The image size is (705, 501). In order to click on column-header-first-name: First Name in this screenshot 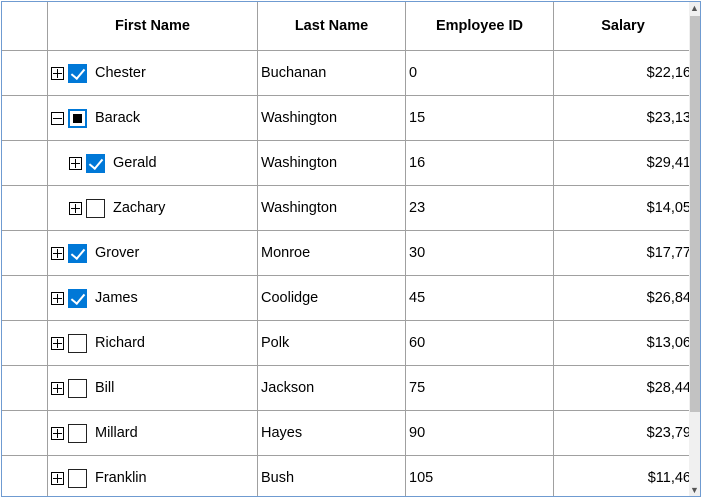, I will do `click(153, 26)`.